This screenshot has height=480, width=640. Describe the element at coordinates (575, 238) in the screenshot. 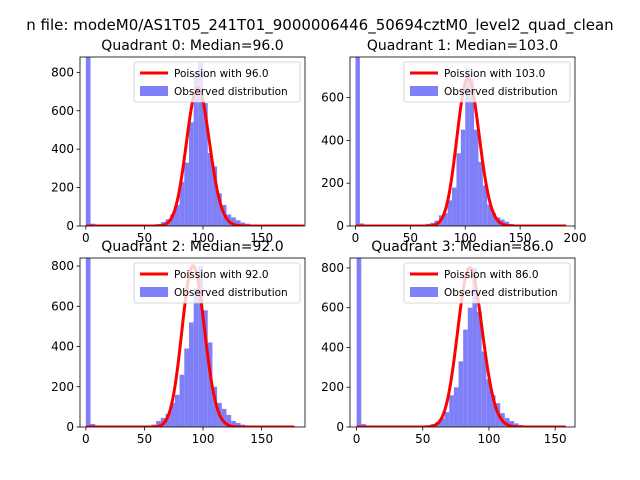

I see `x-tick-label: 200` at that location.